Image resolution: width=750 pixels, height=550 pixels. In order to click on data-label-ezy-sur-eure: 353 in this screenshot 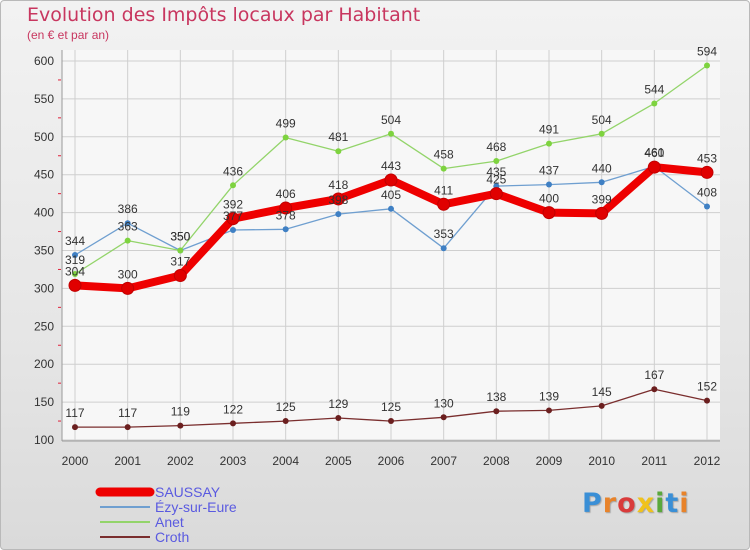, I will do `click(444, 234)`.